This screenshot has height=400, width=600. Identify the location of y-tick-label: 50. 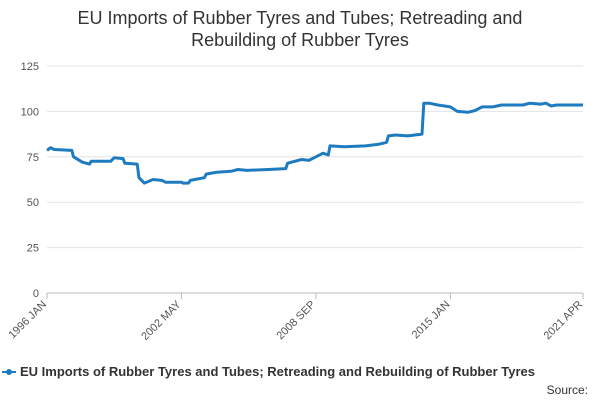
(33, 203).